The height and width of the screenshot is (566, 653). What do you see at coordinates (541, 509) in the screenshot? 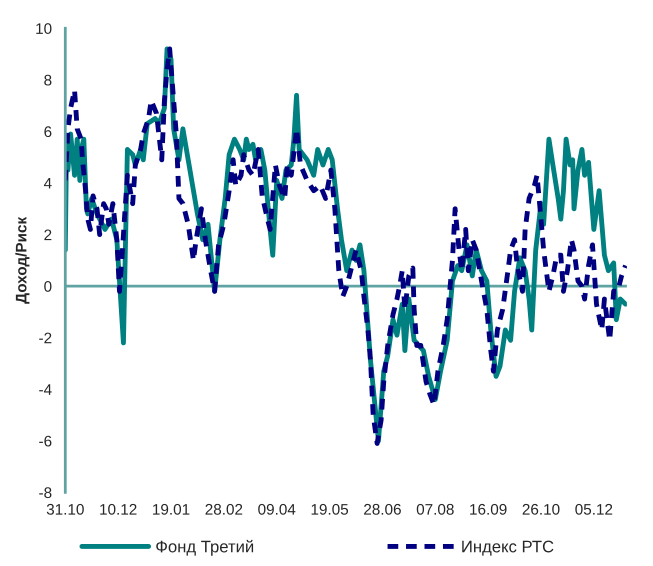
I see `x-tick-label: 26.10` at bounding box center [541, 509].